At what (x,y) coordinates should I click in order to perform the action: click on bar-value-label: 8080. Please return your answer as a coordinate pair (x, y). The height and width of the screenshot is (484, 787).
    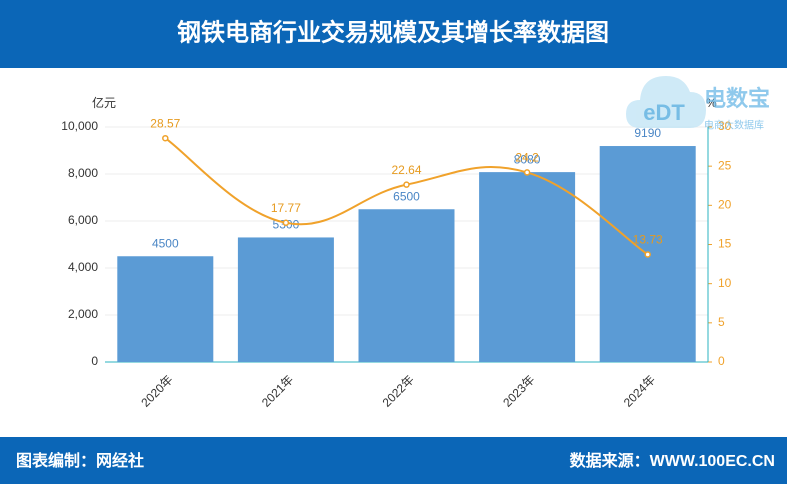
    Looking at the image, I should click on (527, 159).